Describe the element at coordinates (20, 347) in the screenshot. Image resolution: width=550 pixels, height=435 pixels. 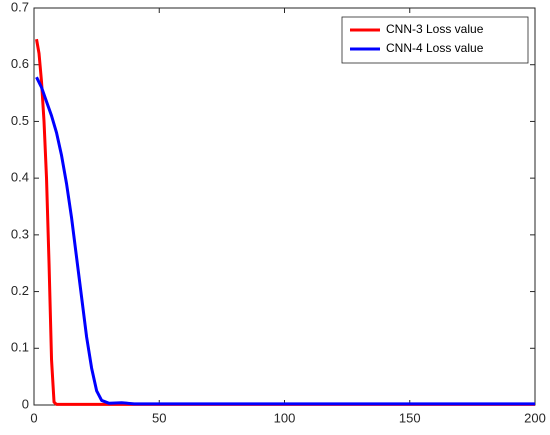
I see `y-tick-label: 0.1` at that location.